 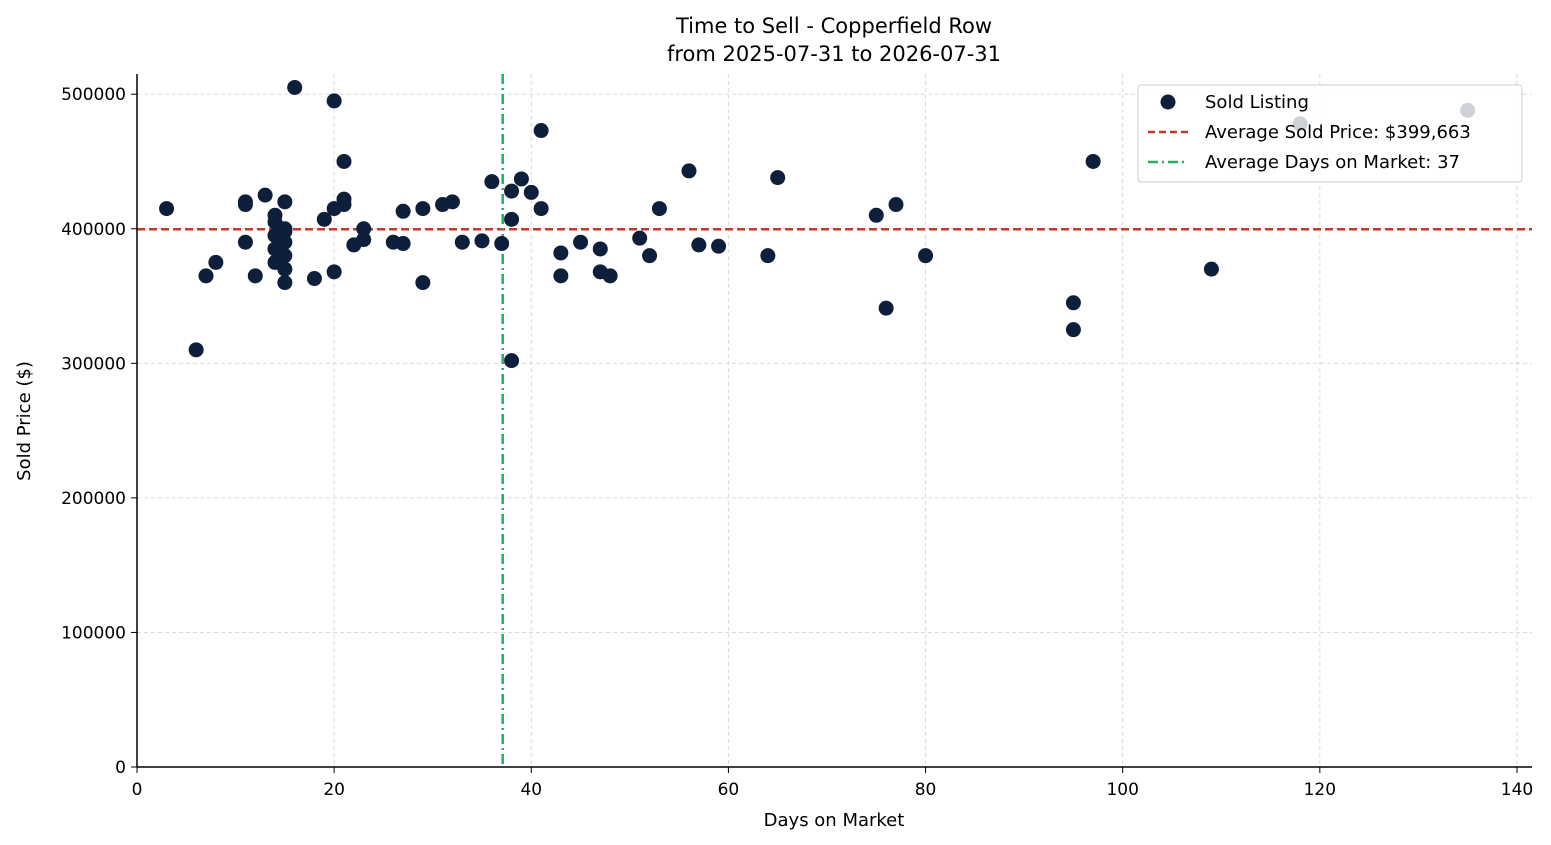 I want to click on y-tick-label: 0, so click(x=120, y=768).